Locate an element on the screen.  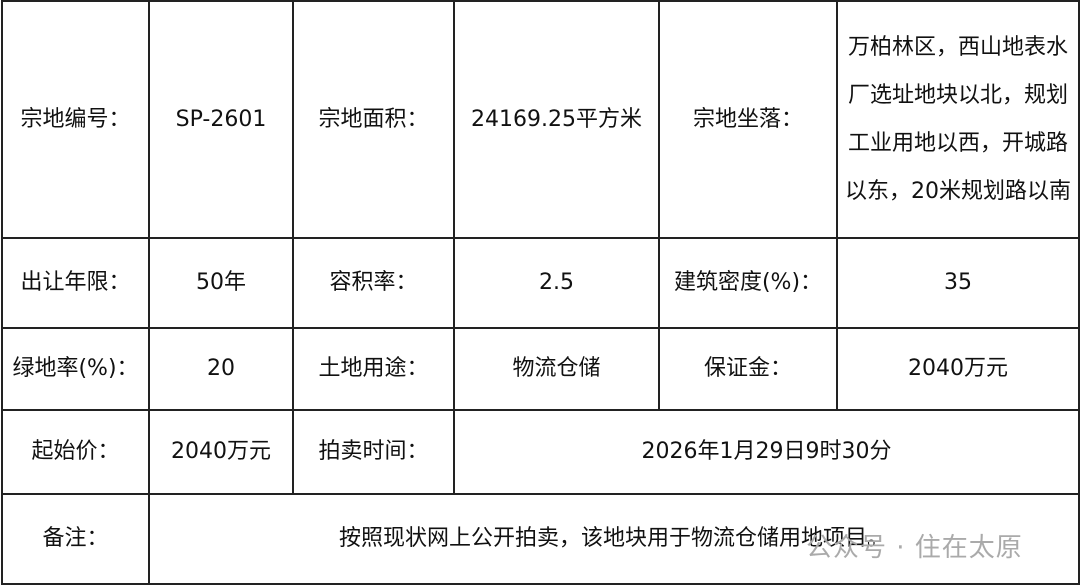
value-land-use: 物流仓储 is located at coordinates (556, 369).